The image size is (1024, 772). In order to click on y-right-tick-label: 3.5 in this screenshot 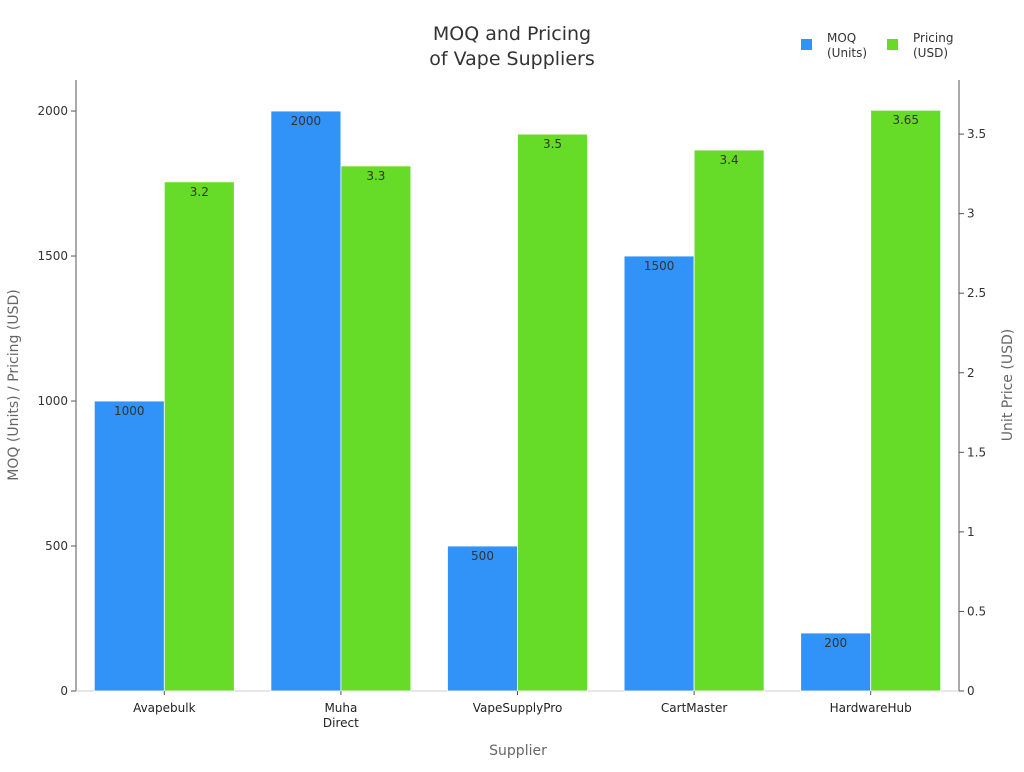, I will do `click(976, 134)`.